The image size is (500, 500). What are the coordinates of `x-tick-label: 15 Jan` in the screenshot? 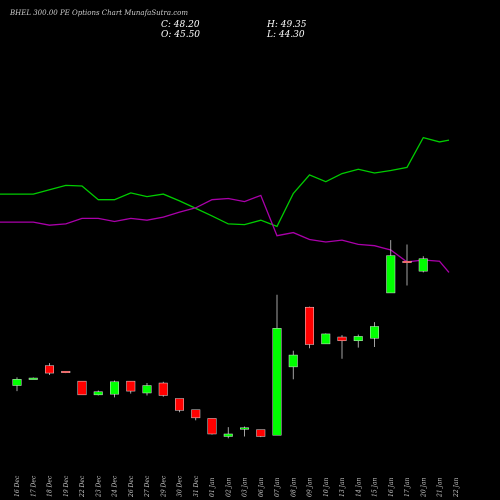 It's located at (375, 487).